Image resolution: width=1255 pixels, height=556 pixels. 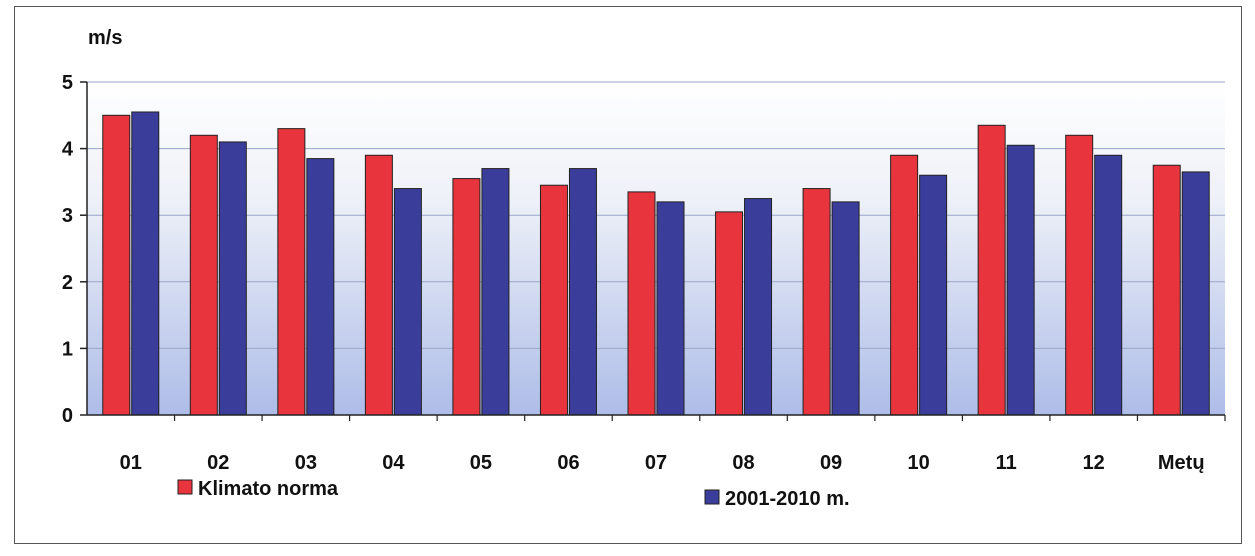 I want to click on x-tick-label: 05, so click(x=481, y=463).